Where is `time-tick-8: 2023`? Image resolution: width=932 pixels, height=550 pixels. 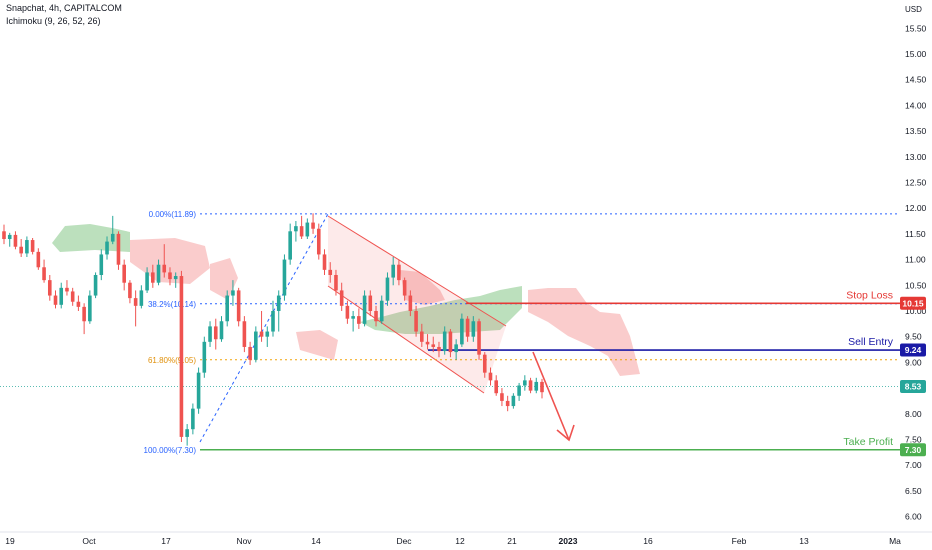
time-tick-8: 2023 is located at coordinates (568, 541).